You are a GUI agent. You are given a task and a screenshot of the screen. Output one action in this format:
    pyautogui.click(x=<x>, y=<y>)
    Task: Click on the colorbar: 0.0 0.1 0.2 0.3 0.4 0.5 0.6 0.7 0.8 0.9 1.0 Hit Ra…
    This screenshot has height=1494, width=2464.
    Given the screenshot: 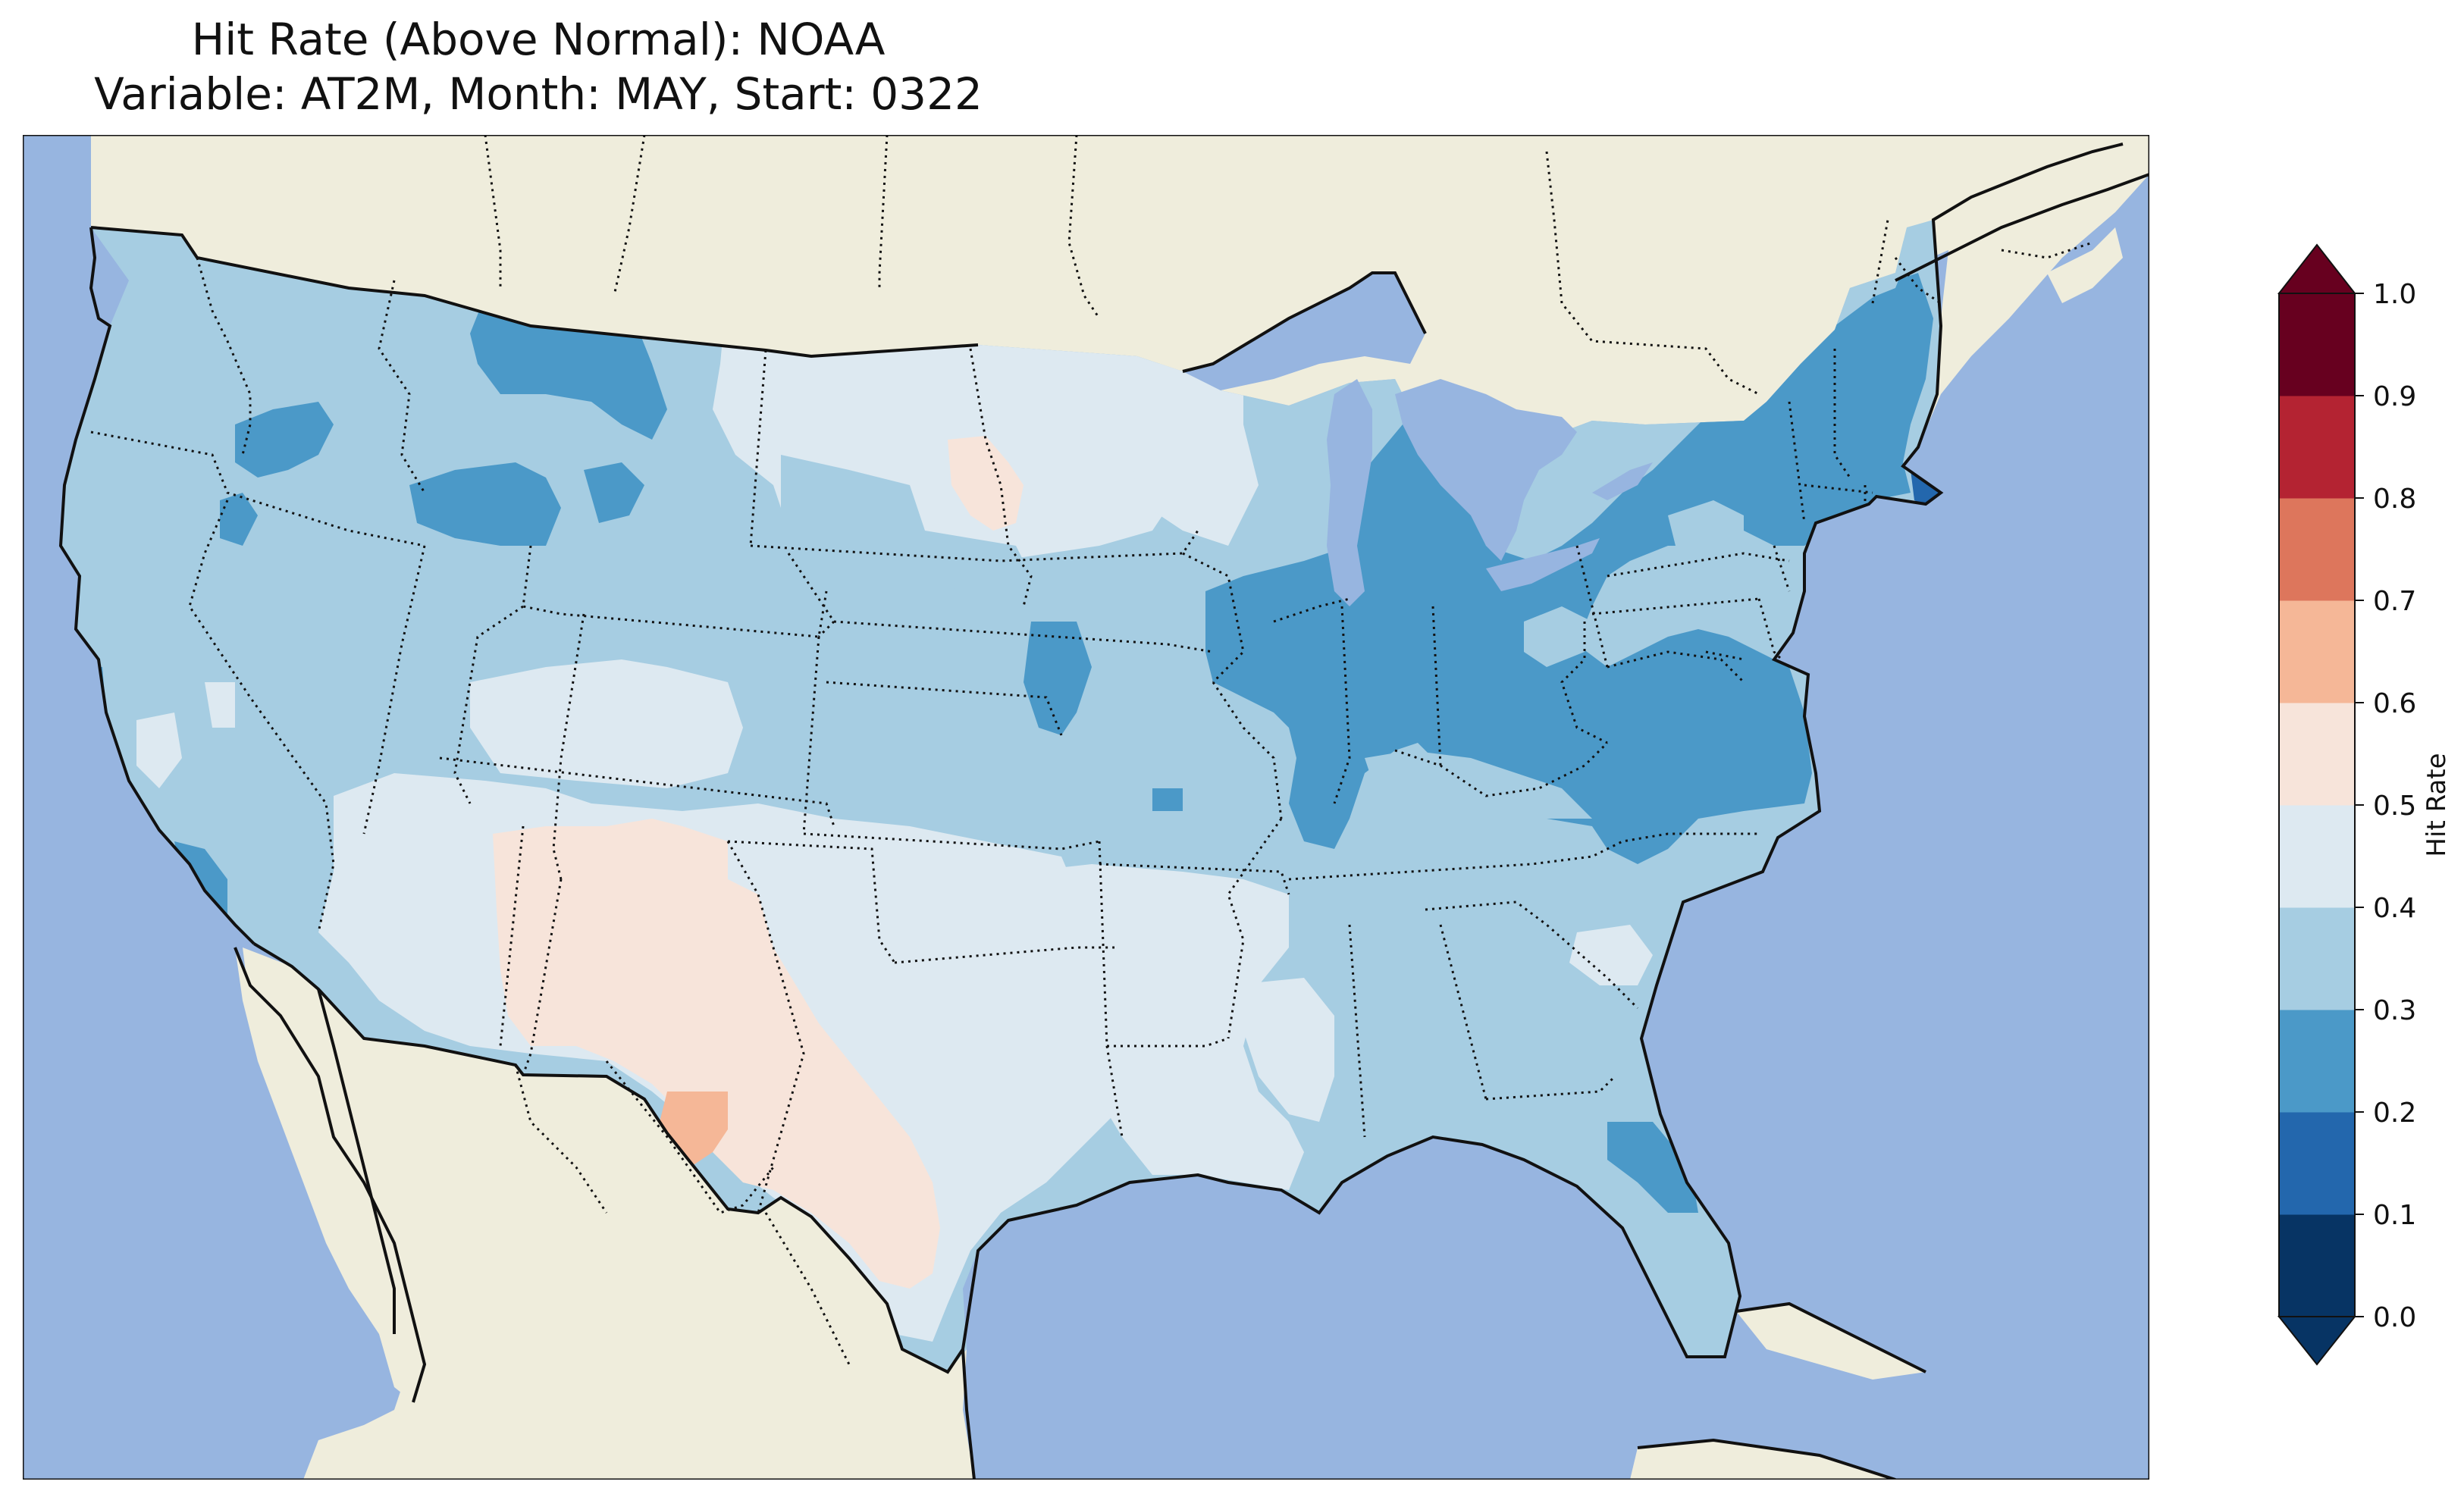 What is the action you would take?
    pyautogui.click(x=2364, y=804)
    